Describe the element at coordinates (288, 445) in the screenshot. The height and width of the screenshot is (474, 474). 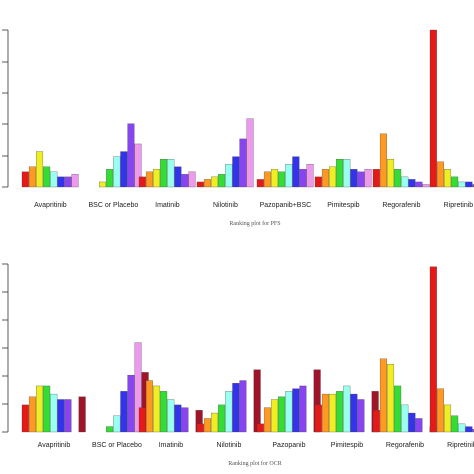
I see `ocr-category-label: Pazopanib` at that location.